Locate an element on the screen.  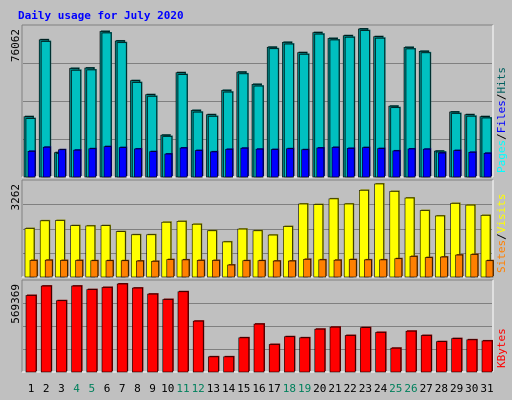
day-label-30: 30 is located at coordinates (471, 388).